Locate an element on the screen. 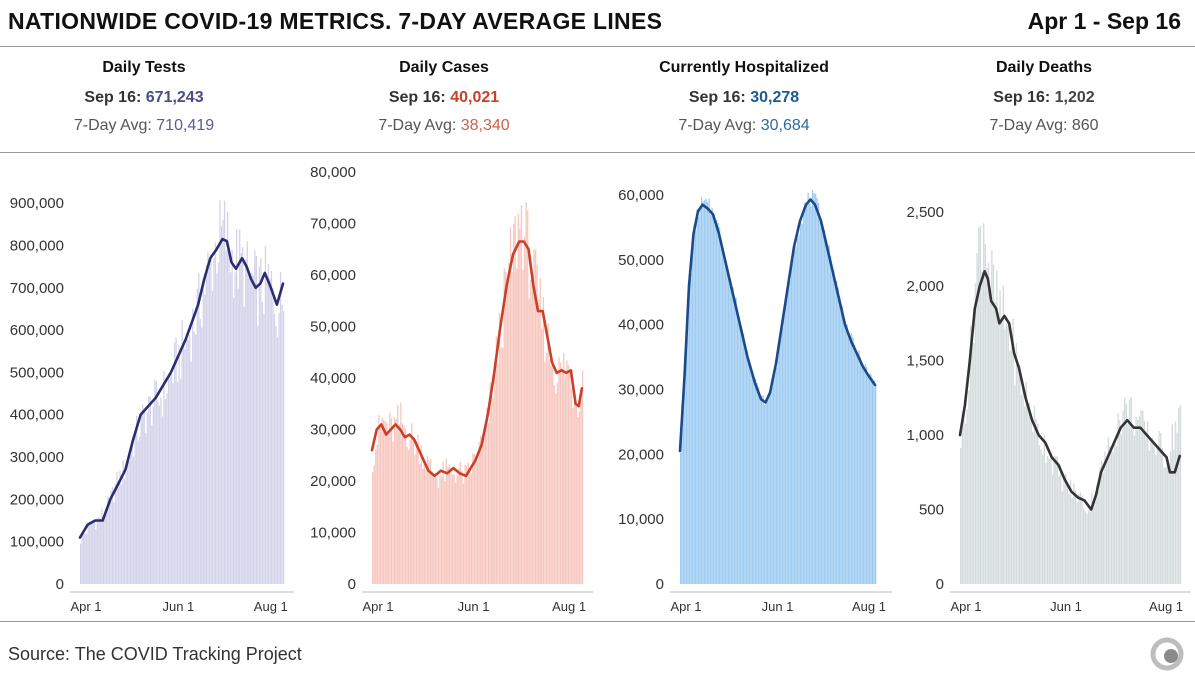 This screenshot has height=681, width=1195. metric-name: Currently Hospitalized is located at coordinates (744, 67).